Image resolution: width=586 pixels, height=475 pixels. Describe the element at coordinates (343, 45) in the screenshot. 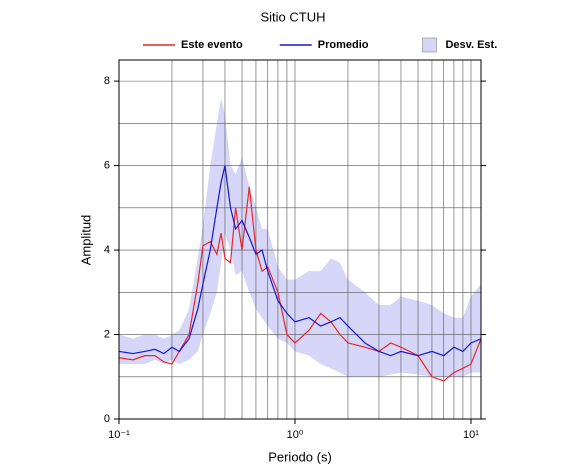

I see `legend-text: Promedio` at that location.